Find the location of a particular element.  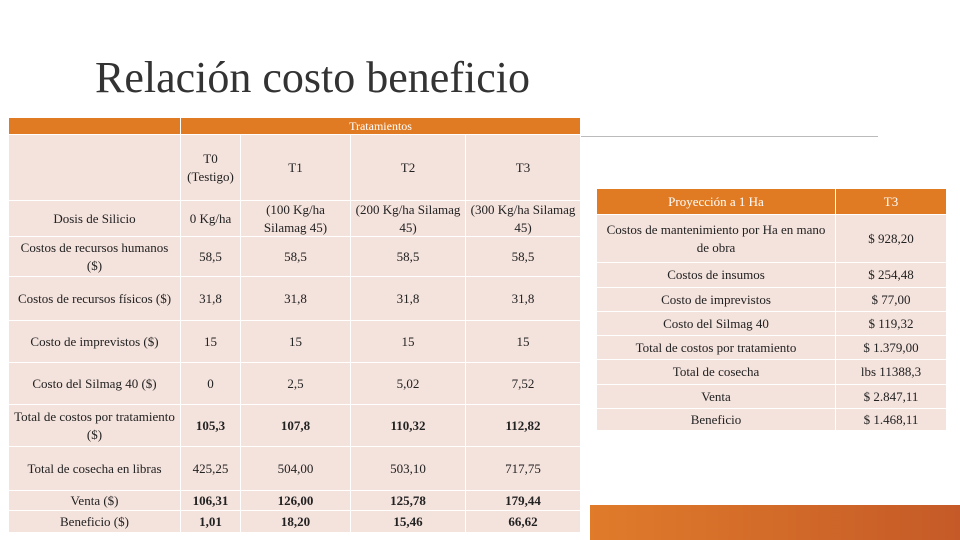

column-header: Proyección a 1 Ha is located at coordinates (716, 201).